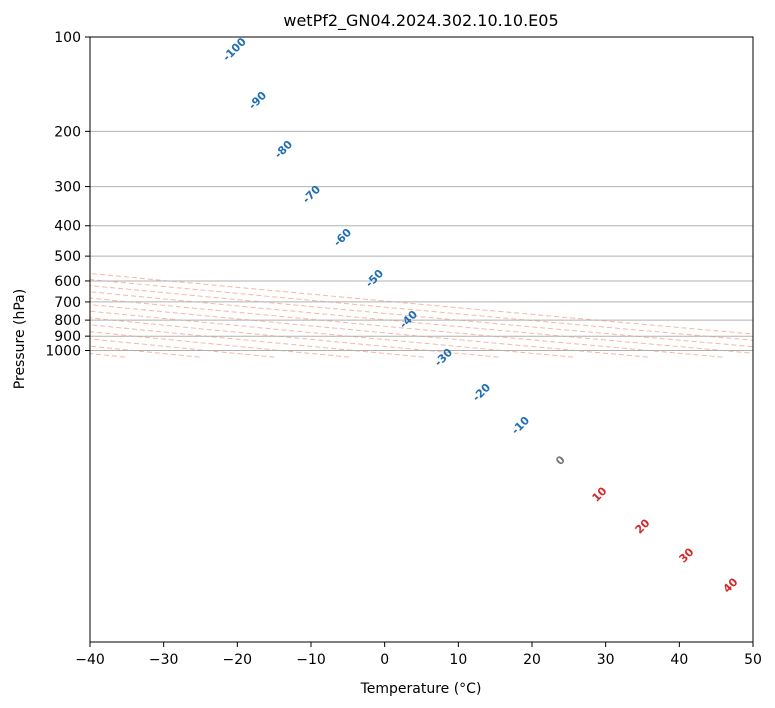  What do you see at coordinates (421, 689) in the screenshot?
I see `x-axis-label: Temperature (°C)` at bounding box center [421, 689].